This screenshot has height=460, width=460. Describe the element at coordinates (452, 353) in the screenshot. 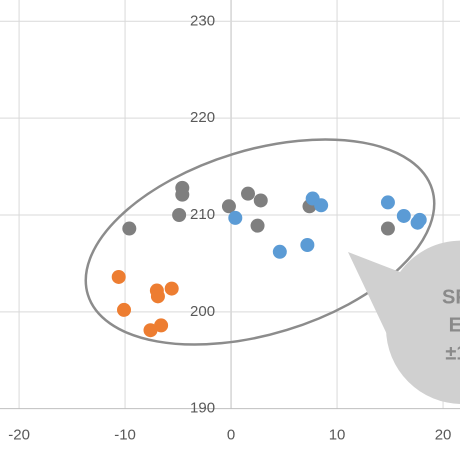

I see `callout-line: ±15` at that location.